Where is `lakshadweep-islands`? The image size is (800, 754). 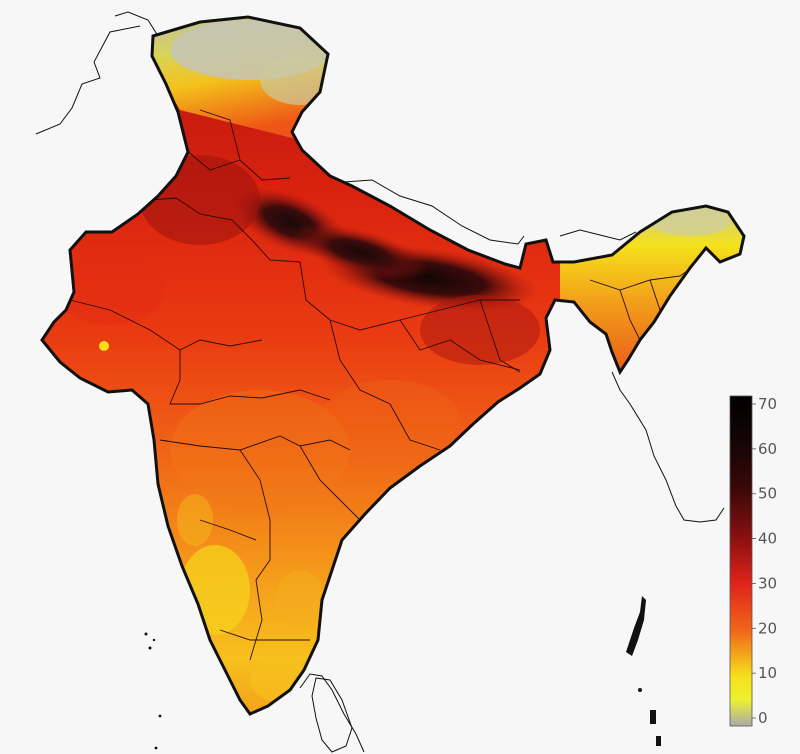 lakshadweep-islands is located at coordinates (153, 691).